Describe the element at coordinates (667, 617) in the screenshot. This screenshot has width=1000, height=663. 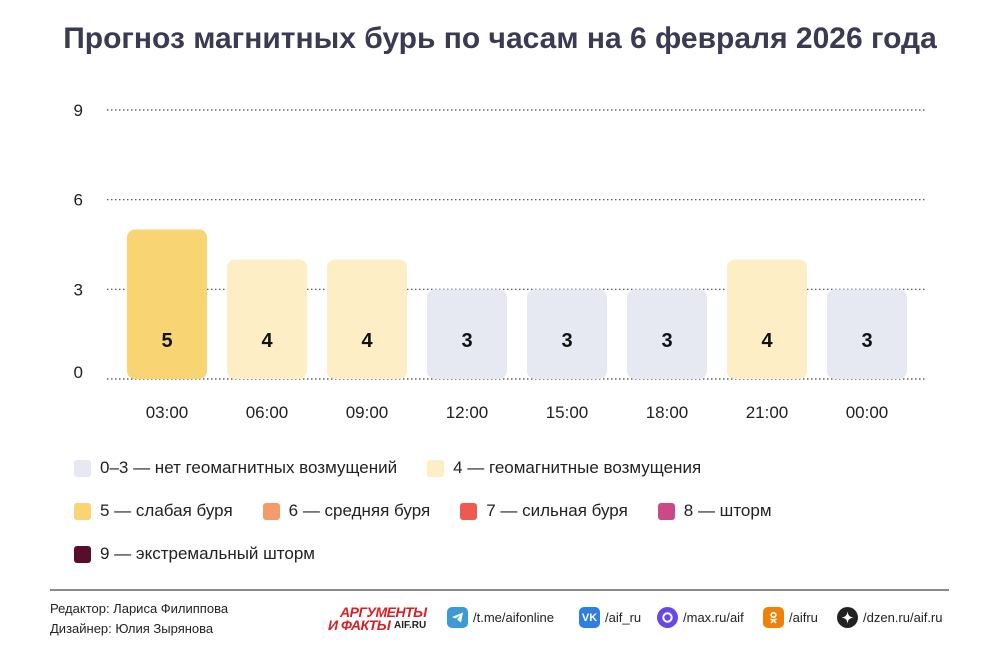
I see `max-icon` at that location.